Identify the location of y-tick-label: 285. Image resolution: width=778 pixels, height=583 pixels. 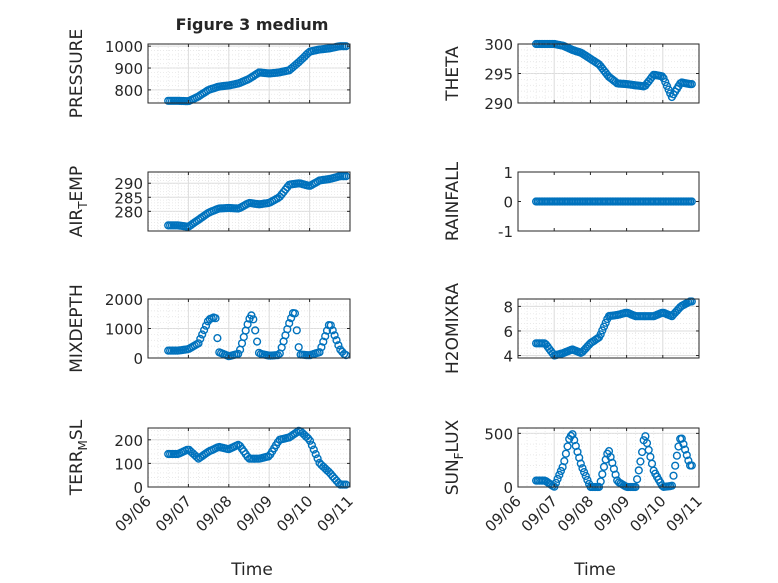
(128, 198).